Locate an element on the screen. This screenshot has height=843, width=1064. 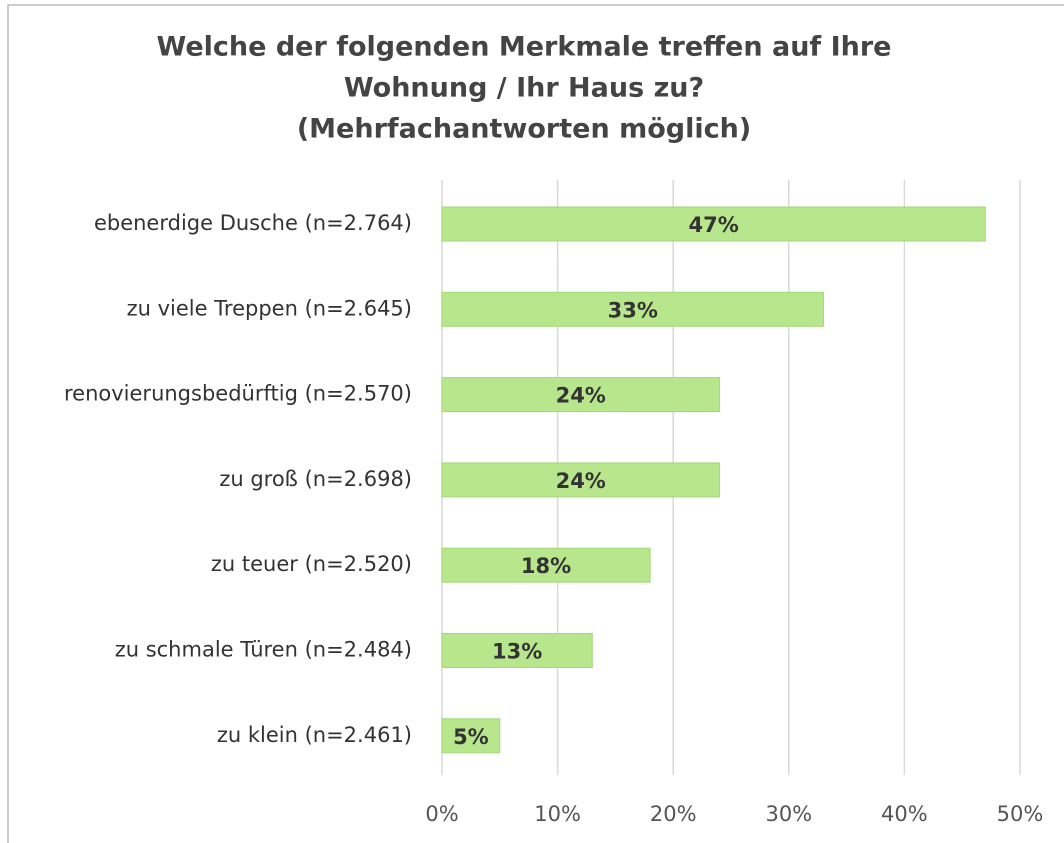
x-tick-label: 40% is located at coordinates (904, 814).